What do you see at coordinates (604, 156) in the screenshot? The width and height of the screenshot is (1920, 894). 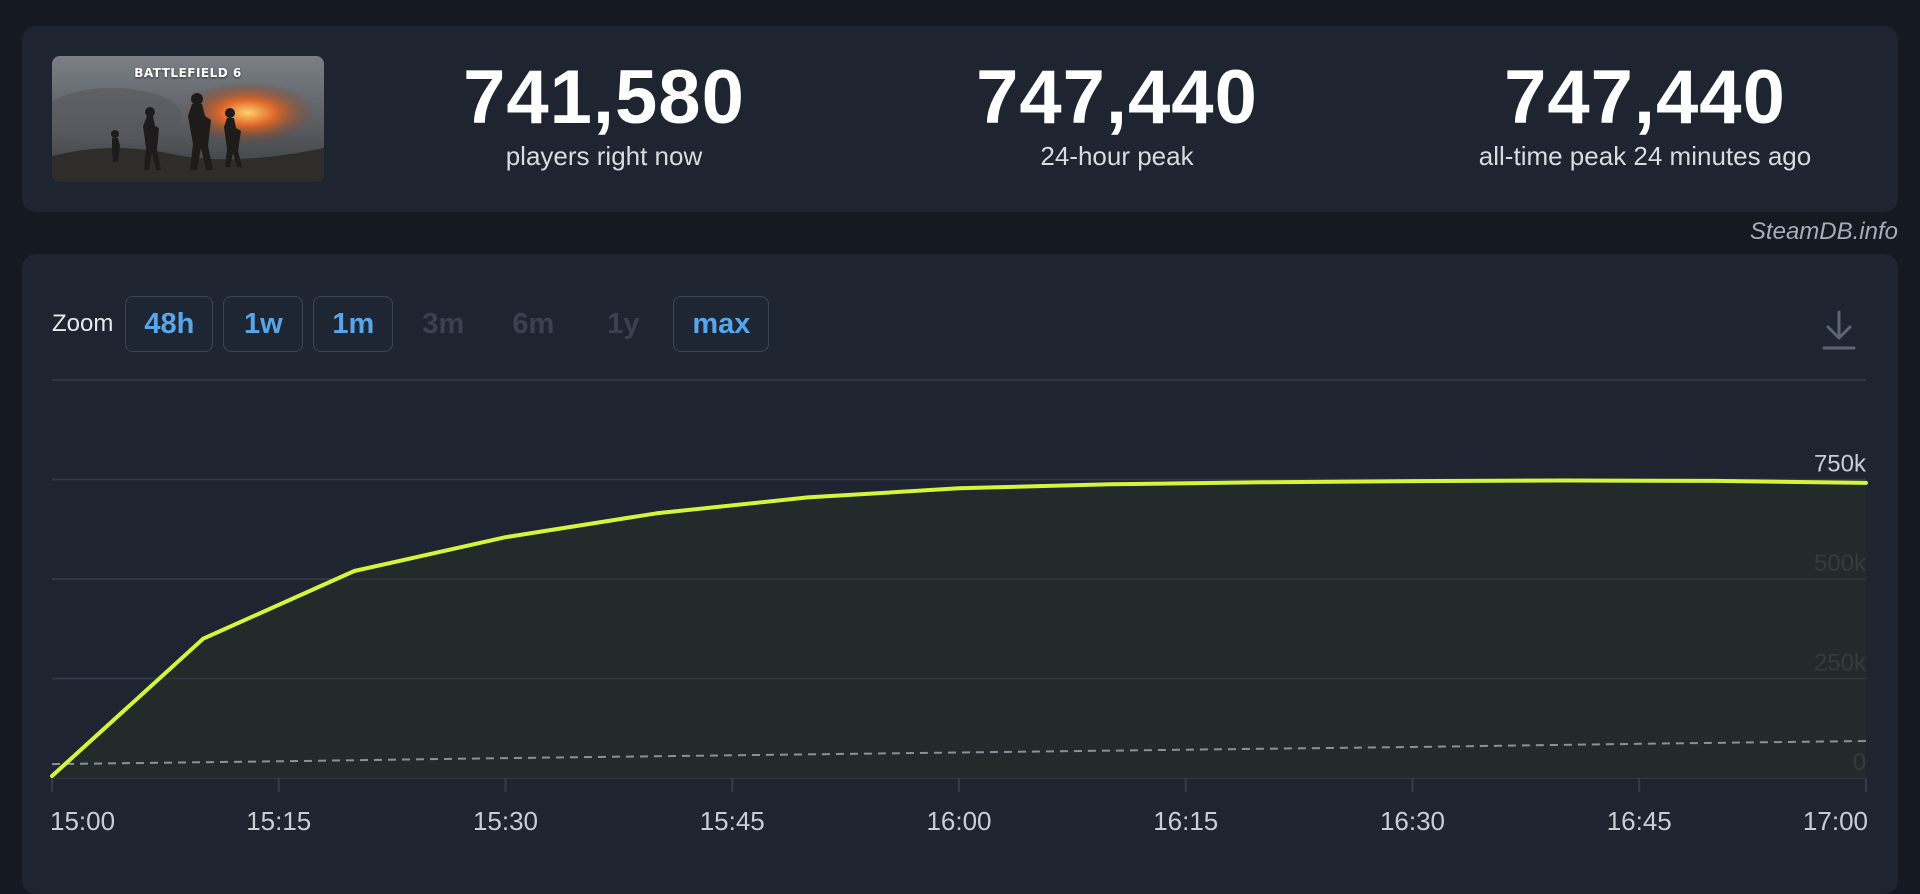 I see `stat-label: players right now` at bounding box center [604, 156].